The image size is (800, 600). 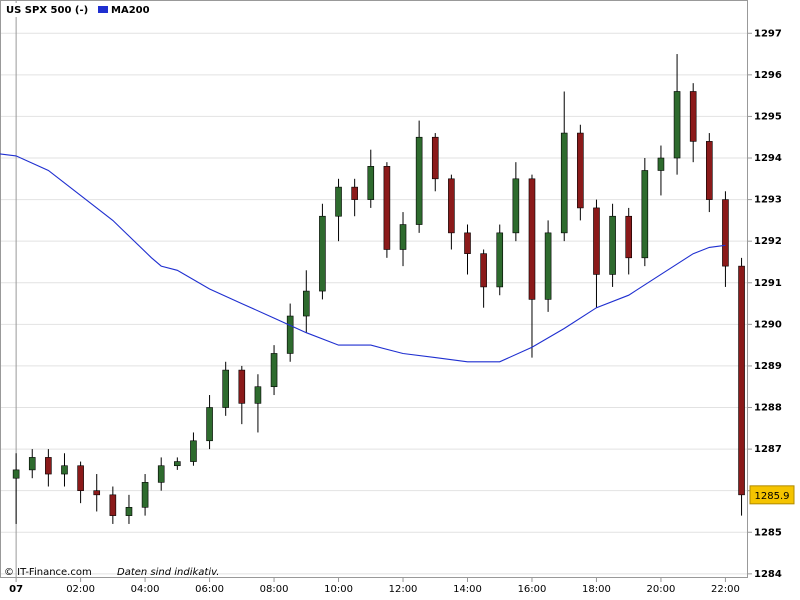 I want to click on x-tick-label: 16:00, so click(x=532, y=589).